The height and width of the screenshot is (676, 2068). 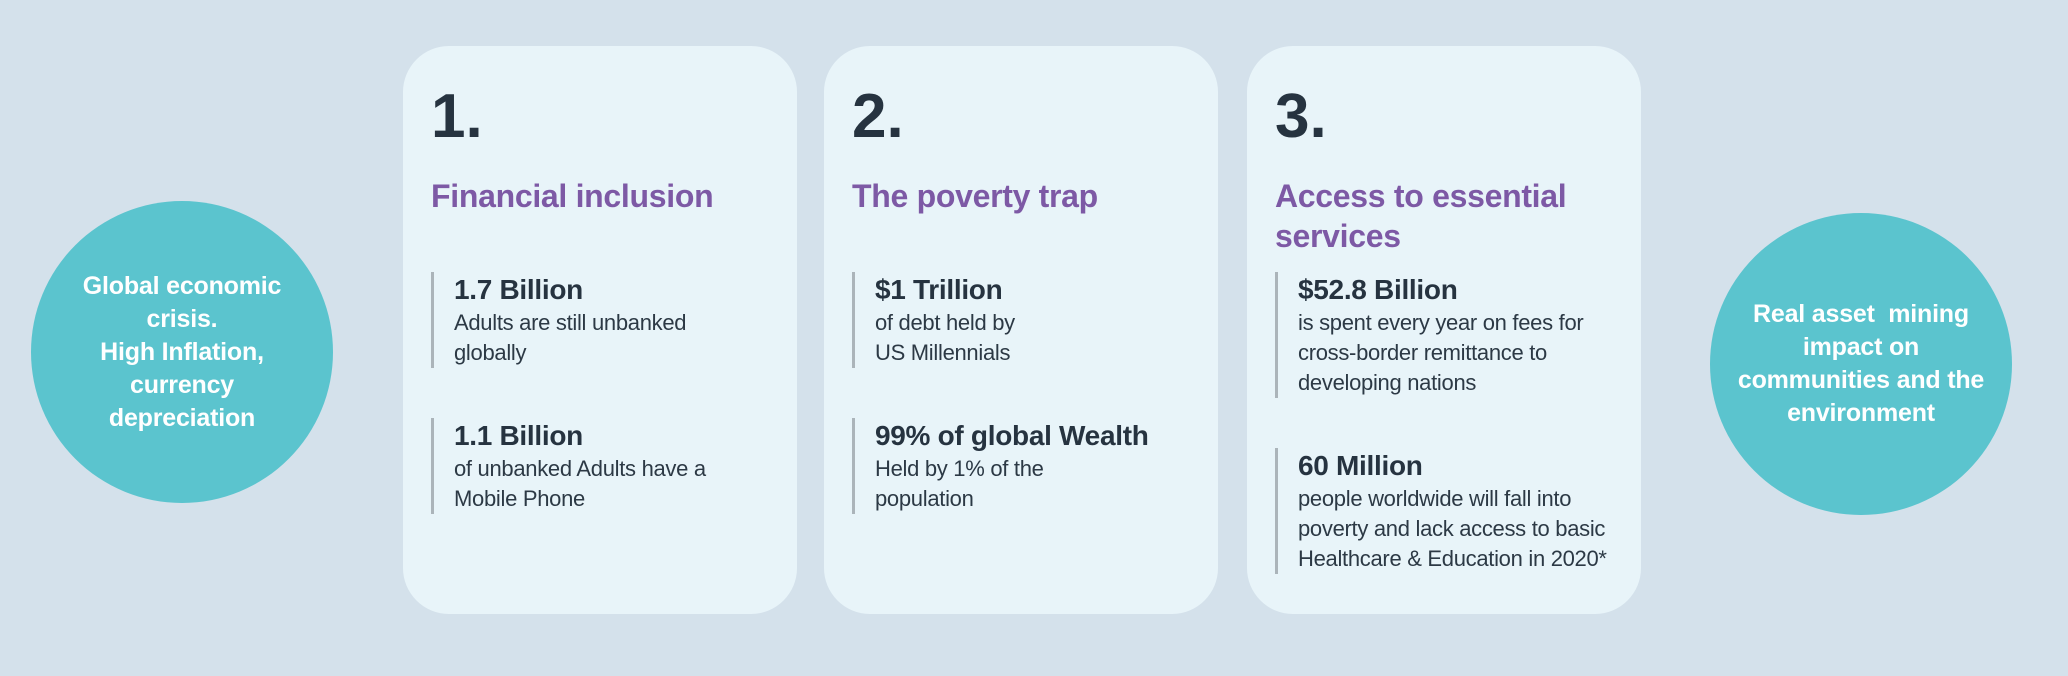 I want to click on stat-description: of debt held by US Millennials, so click(x=945, y=337).